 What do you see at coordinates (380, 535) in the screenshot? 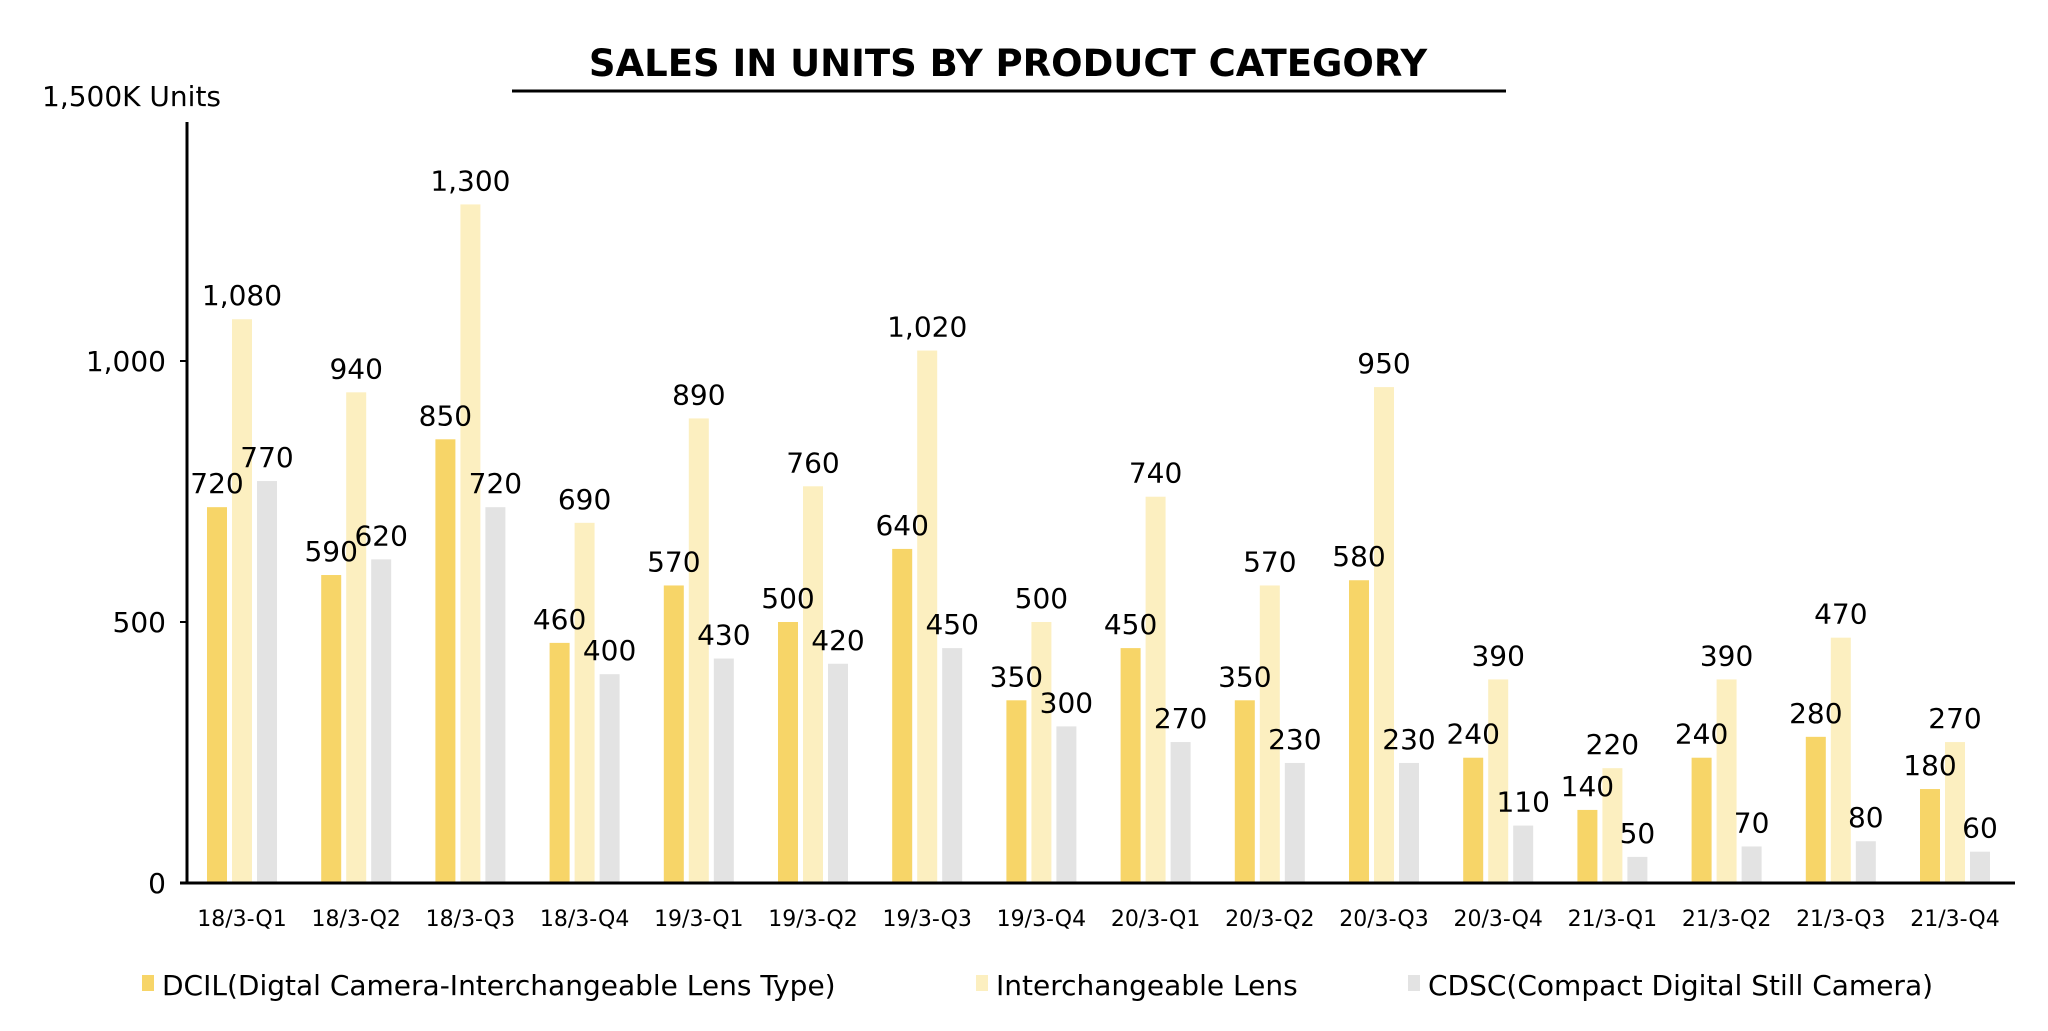
I see `data-label: 620` at bounding box center [380, 535].